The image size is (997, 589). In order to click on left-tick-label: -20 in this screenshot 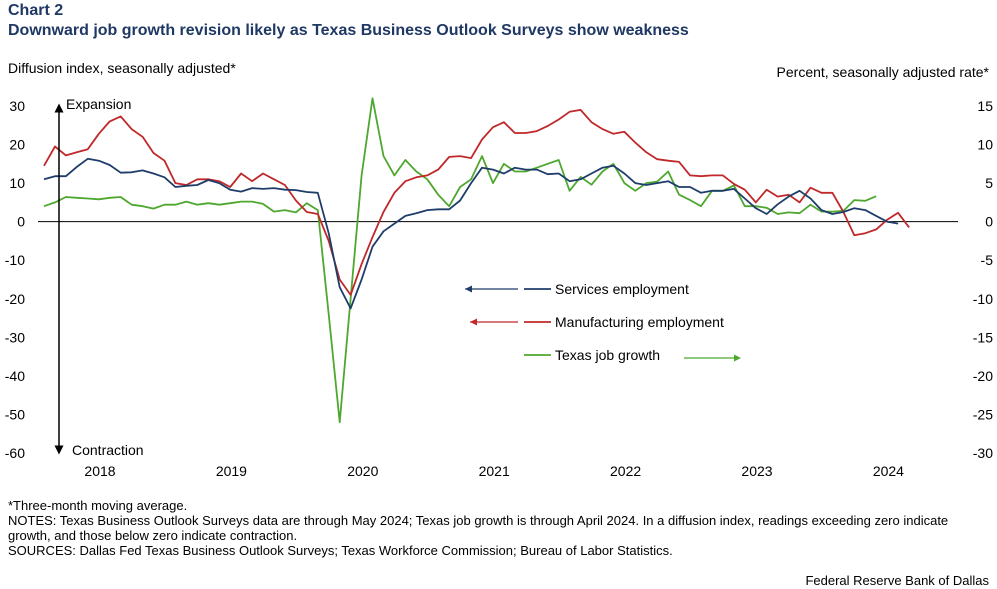, I will do `click(15, 299)`.